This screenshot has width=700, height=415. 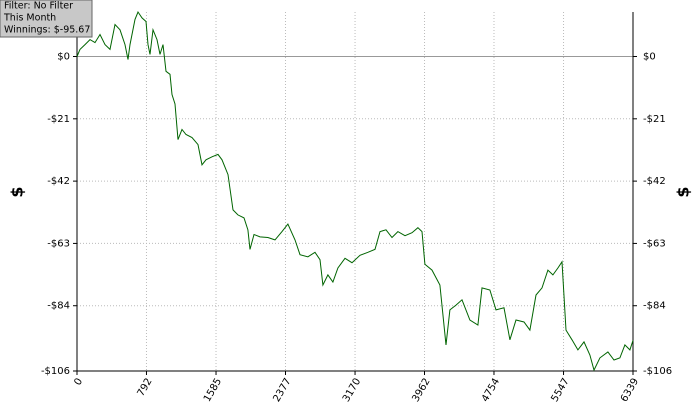 I want to click on info-line: This Month, so click(x=29, y=18).